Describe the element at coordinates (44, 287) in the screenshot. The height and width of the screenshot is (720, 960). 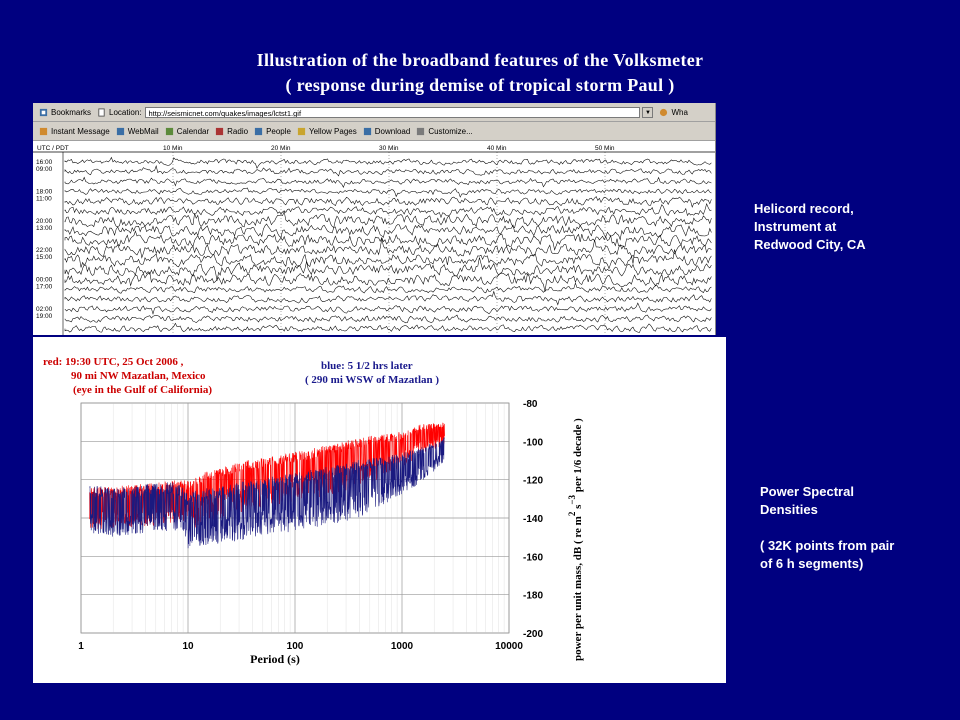
I see `row-time-label: 17:00` at that location.